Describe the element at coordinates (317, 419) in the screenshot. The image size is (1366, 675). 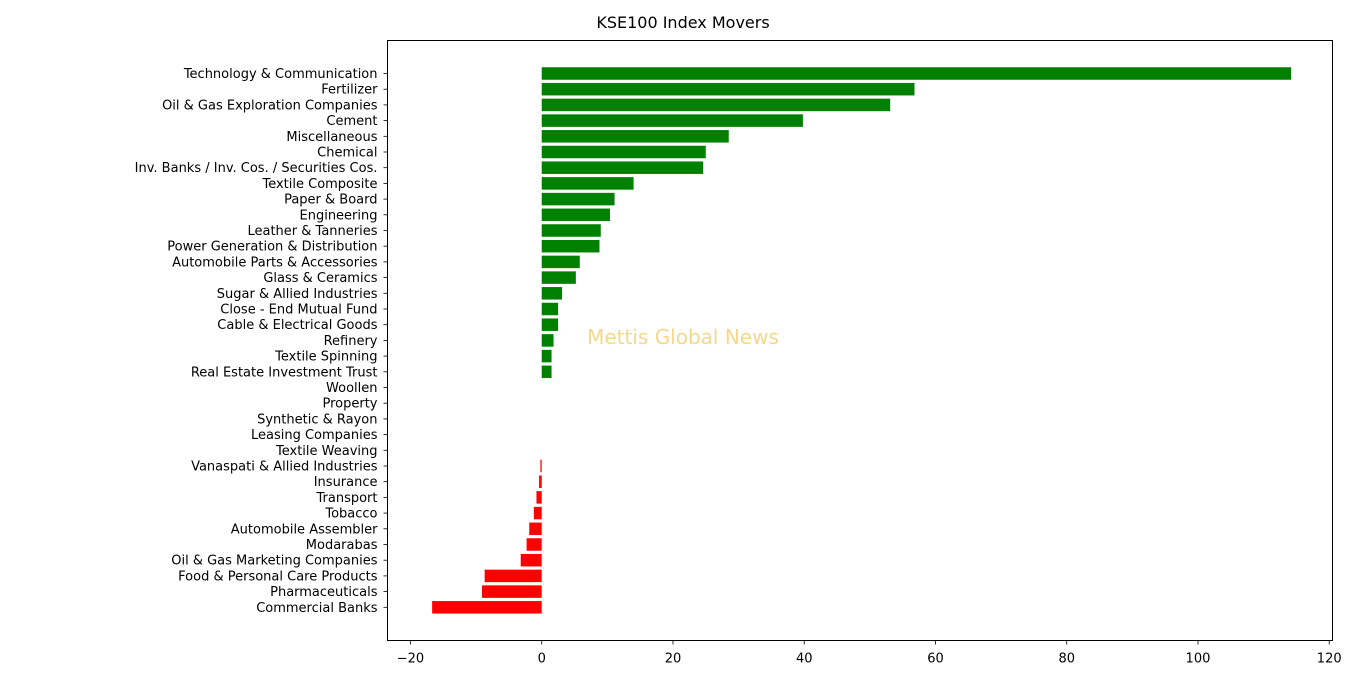
I see `category-label-synthetic-and-rayon: Synthetic & Rayon` at that location.